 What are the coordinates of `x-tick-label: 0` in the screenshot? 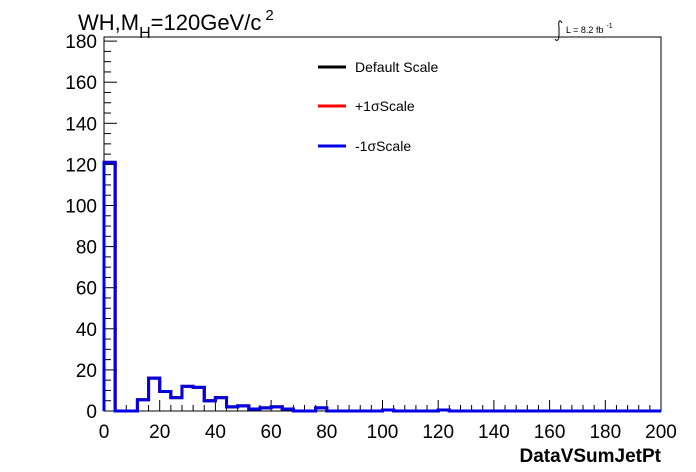 It's located at (104, 432).